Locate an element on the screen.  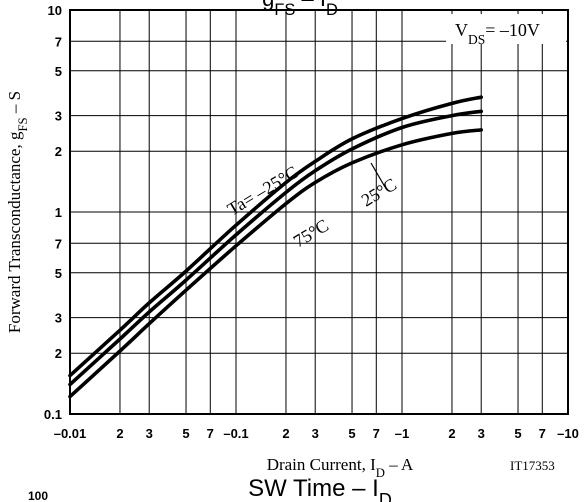
curve-label-75: 75°C is located at coordinates (311, 233).